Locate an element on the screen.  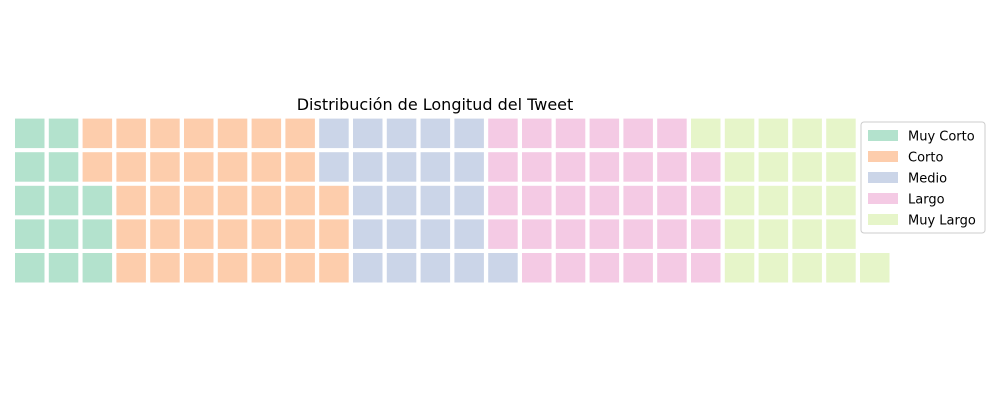
legend-label: Corto is located at coordinates (925, 158).